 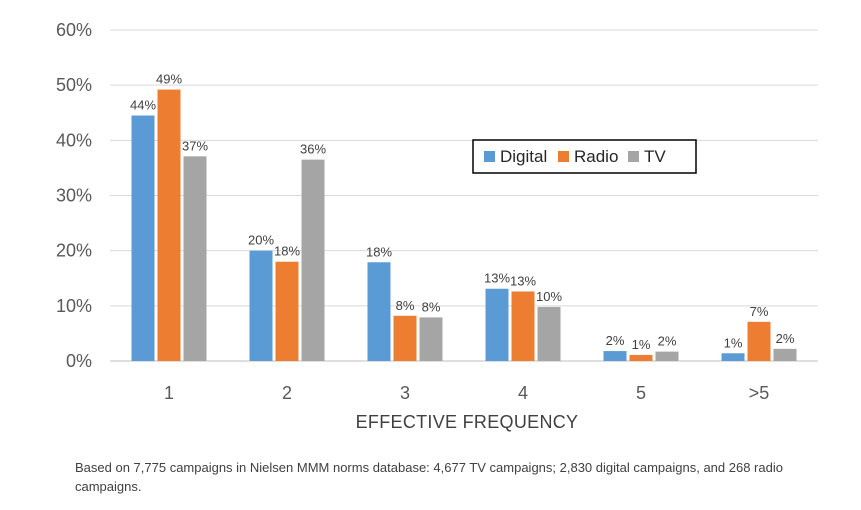 I want to click on y-tick-label: 60%, so click(x=74, y=30).